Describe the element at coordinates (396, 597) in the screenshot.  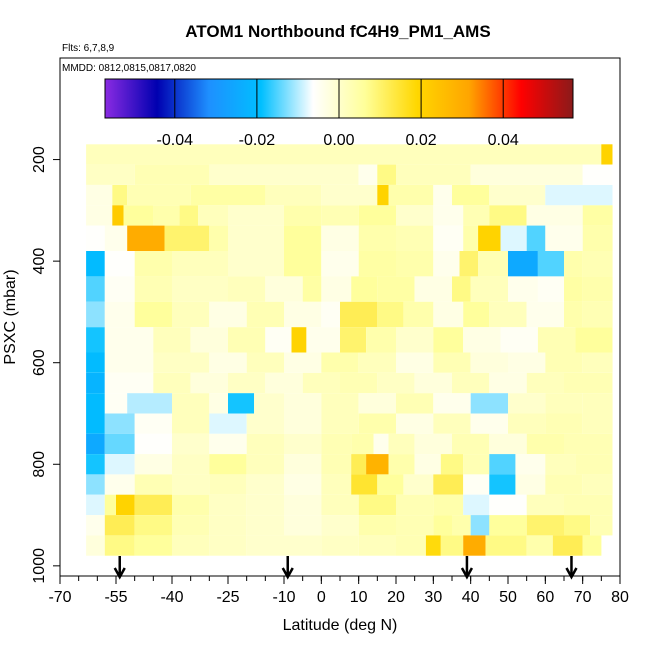
I see `x-tick-label: 20` at that location.